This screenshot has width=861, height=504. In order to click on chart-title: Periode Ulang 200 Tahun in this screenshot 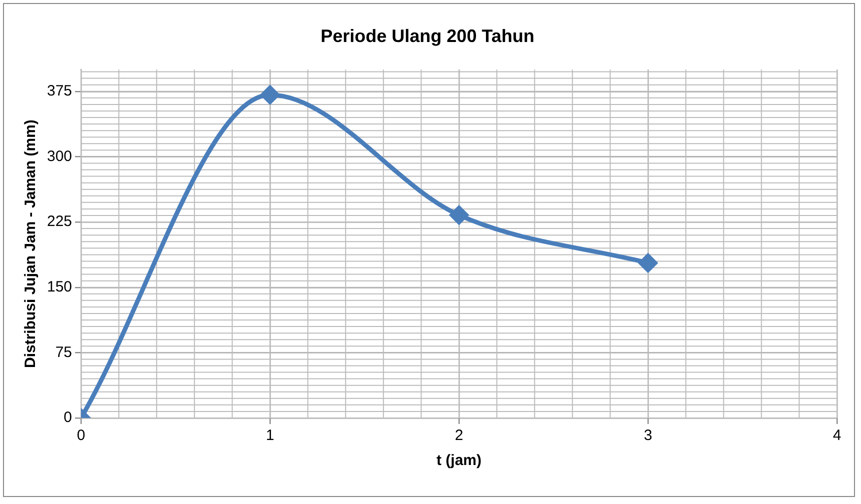, I will do `click(427, 36)`.